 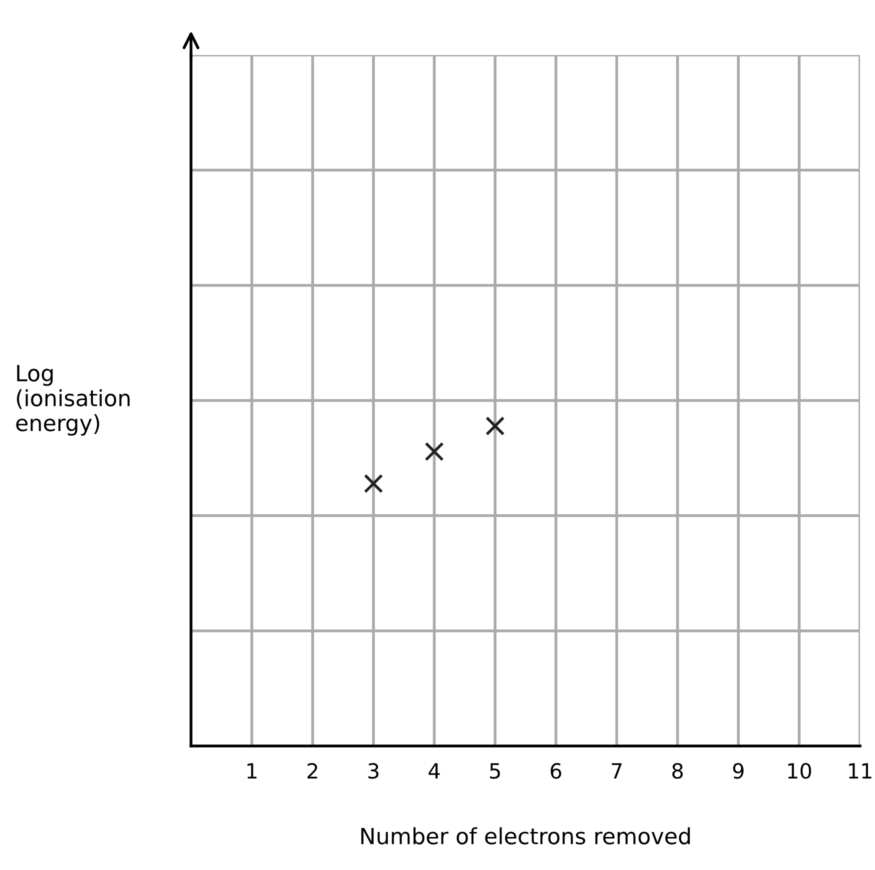 I want to click on x-tick-label: 10, so click(x=800, y=771).